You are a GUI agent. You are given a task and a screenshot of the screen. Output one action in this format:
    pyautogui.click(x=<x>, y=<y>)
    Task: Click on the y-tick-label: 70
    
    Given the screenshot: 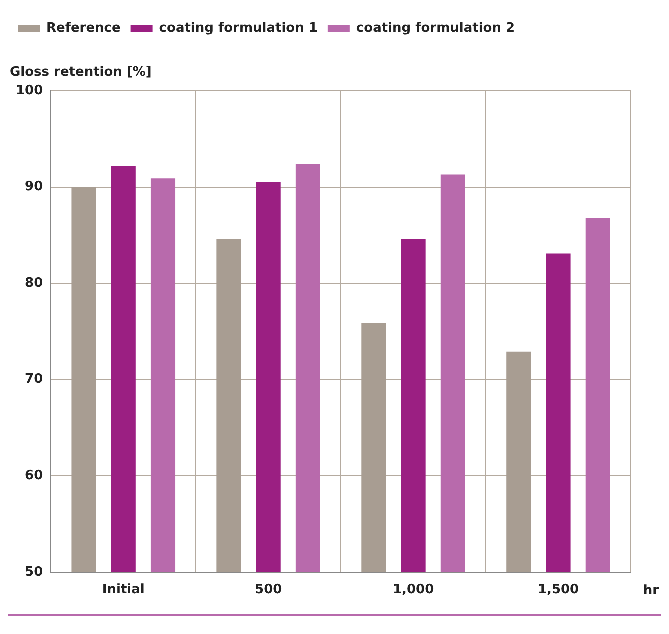 What is the action you would take?
    pyautogui.click(x=34, y=380)
    